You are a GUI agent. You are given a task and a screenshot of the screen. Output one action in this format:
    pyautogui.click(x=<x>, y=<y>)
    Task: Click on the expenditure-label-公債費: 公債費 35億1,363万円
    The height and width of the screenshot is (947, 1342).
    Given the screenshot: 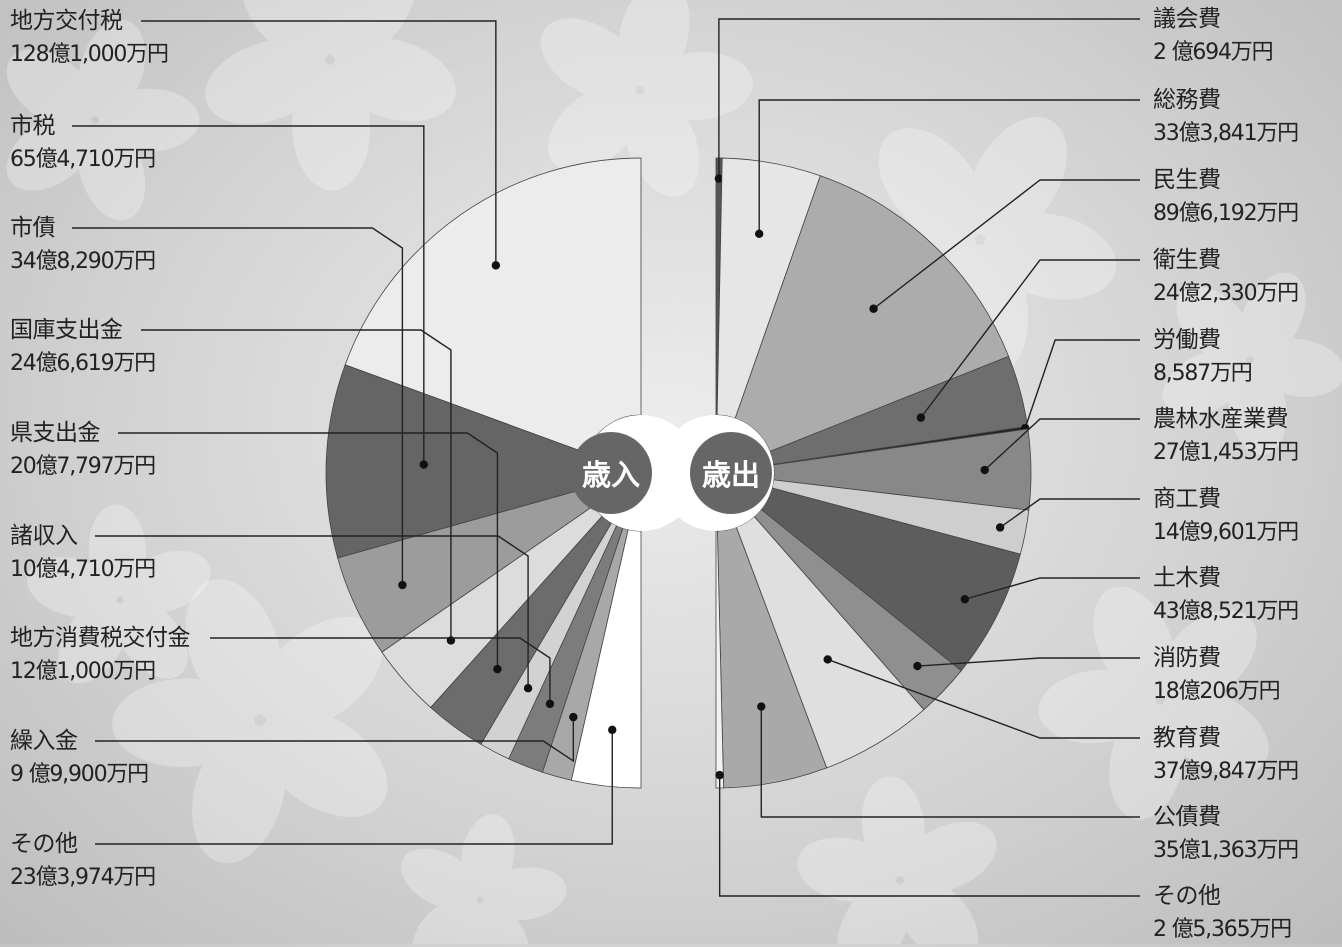 What is the action you would take?
    pyautogui.click(x=1226, y=834)
    